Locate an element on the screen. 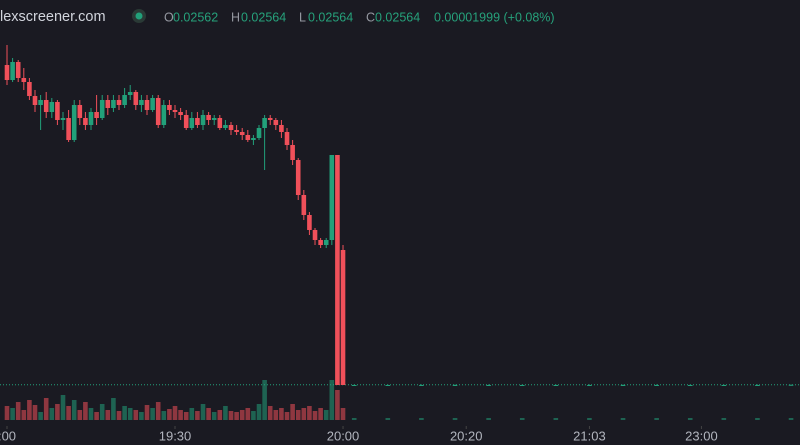 The image size is (800, 445). ohlc-label: O is located at coordinates (169, 17).